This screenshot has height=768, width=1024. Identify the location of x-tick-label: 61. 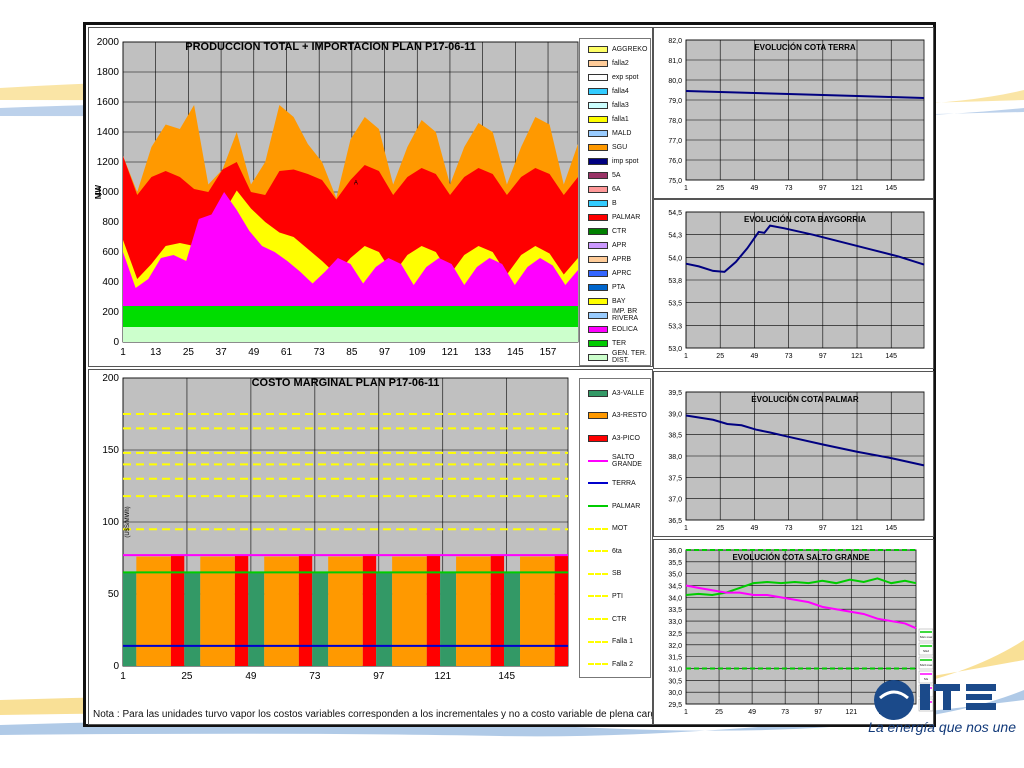
(287, 352).